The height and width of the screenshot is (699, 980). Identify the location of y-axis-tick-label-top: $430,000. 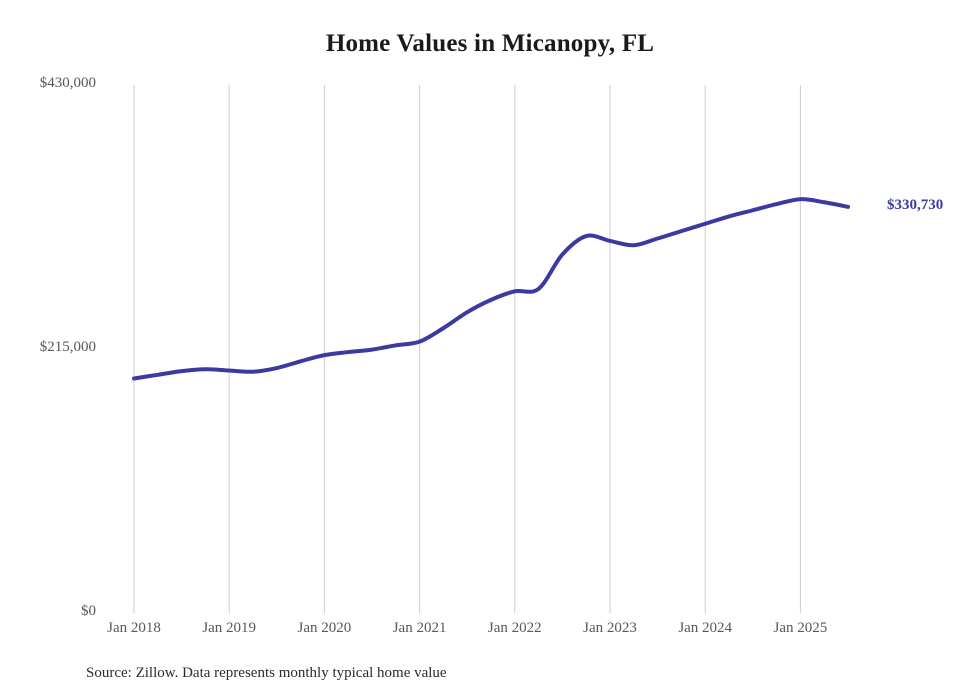
(67, 83).